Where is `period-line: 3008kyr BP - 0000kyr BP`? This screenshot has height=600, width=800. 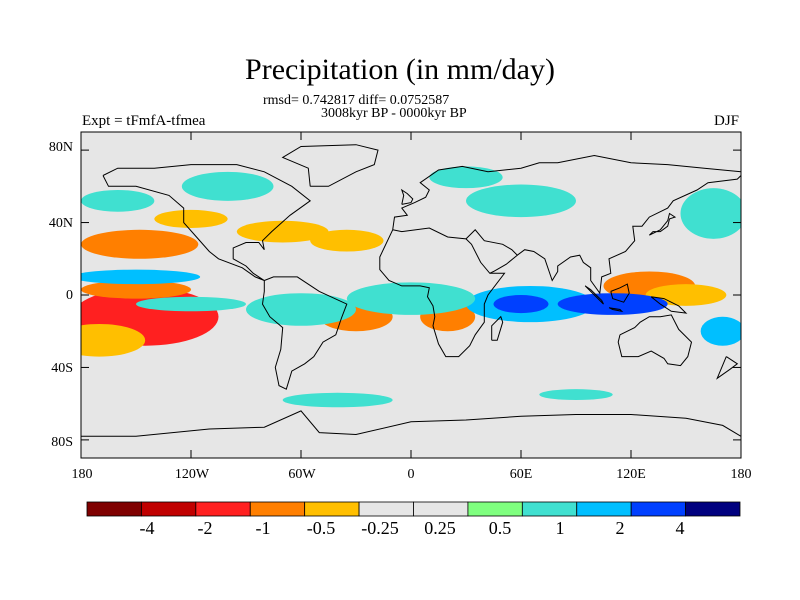
period-line: 3008kyr BP - 0000kyr BP is located at coordinates (394, 113).